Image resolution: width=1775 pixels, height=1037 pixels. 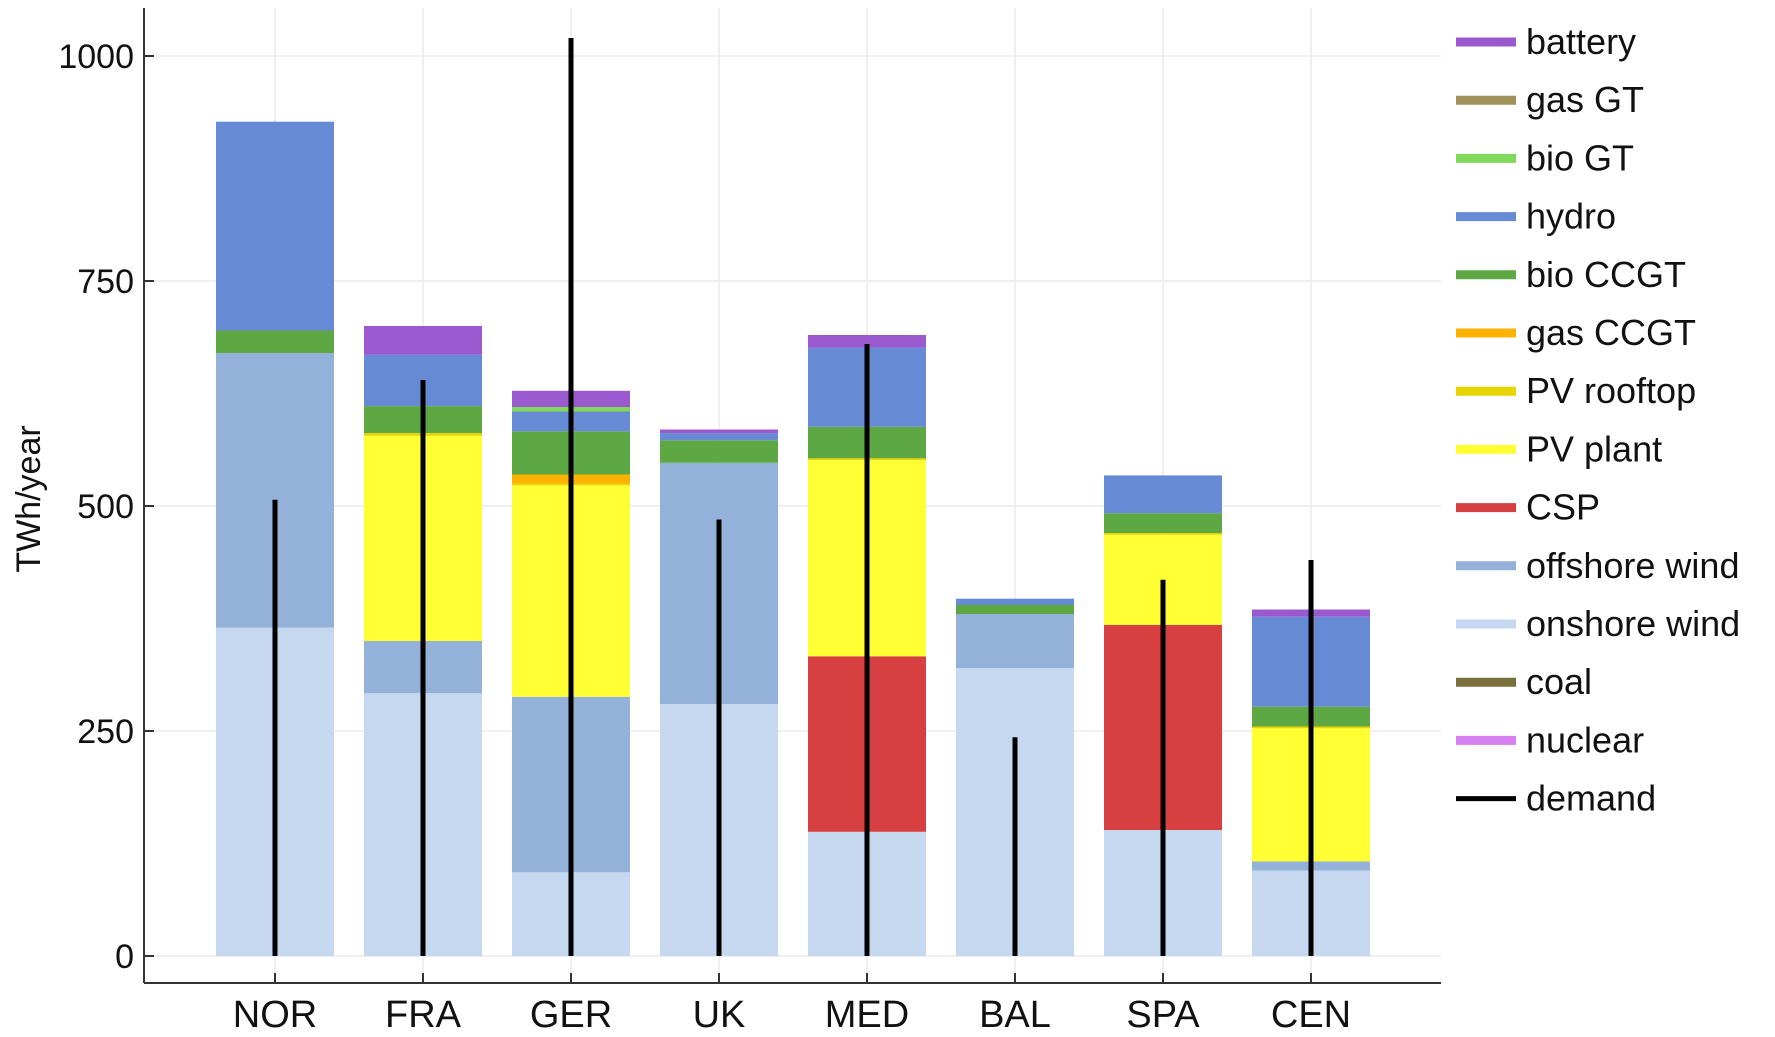 I want to click on y-axis-label: TWh/year, so click(x=29, y=498).